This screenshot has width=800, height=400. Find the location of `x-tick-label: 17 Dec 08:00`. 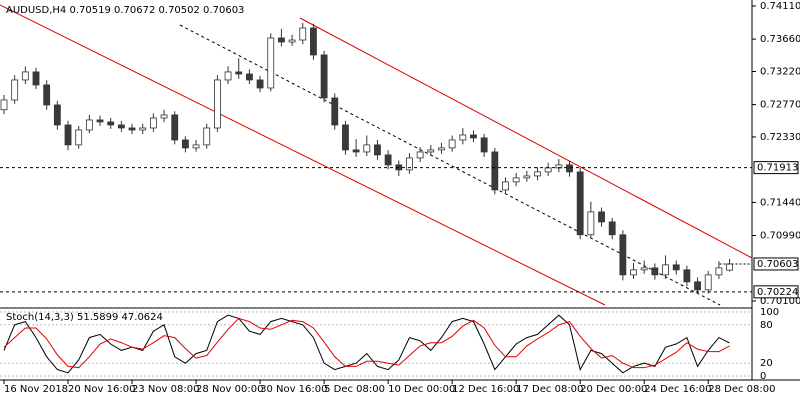

x-tick-label: 17 Dec 08:00 is located at coordinates (549, 389).